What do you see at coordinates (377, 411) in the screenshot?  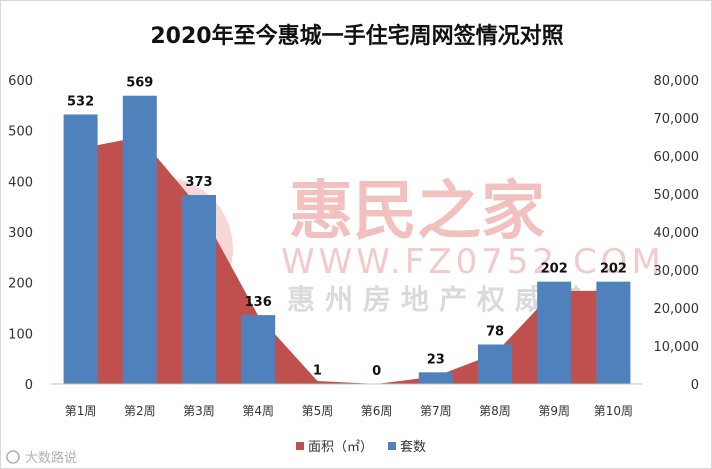 I see `x-category-label: 第6周` at bounding box center [377, 411].